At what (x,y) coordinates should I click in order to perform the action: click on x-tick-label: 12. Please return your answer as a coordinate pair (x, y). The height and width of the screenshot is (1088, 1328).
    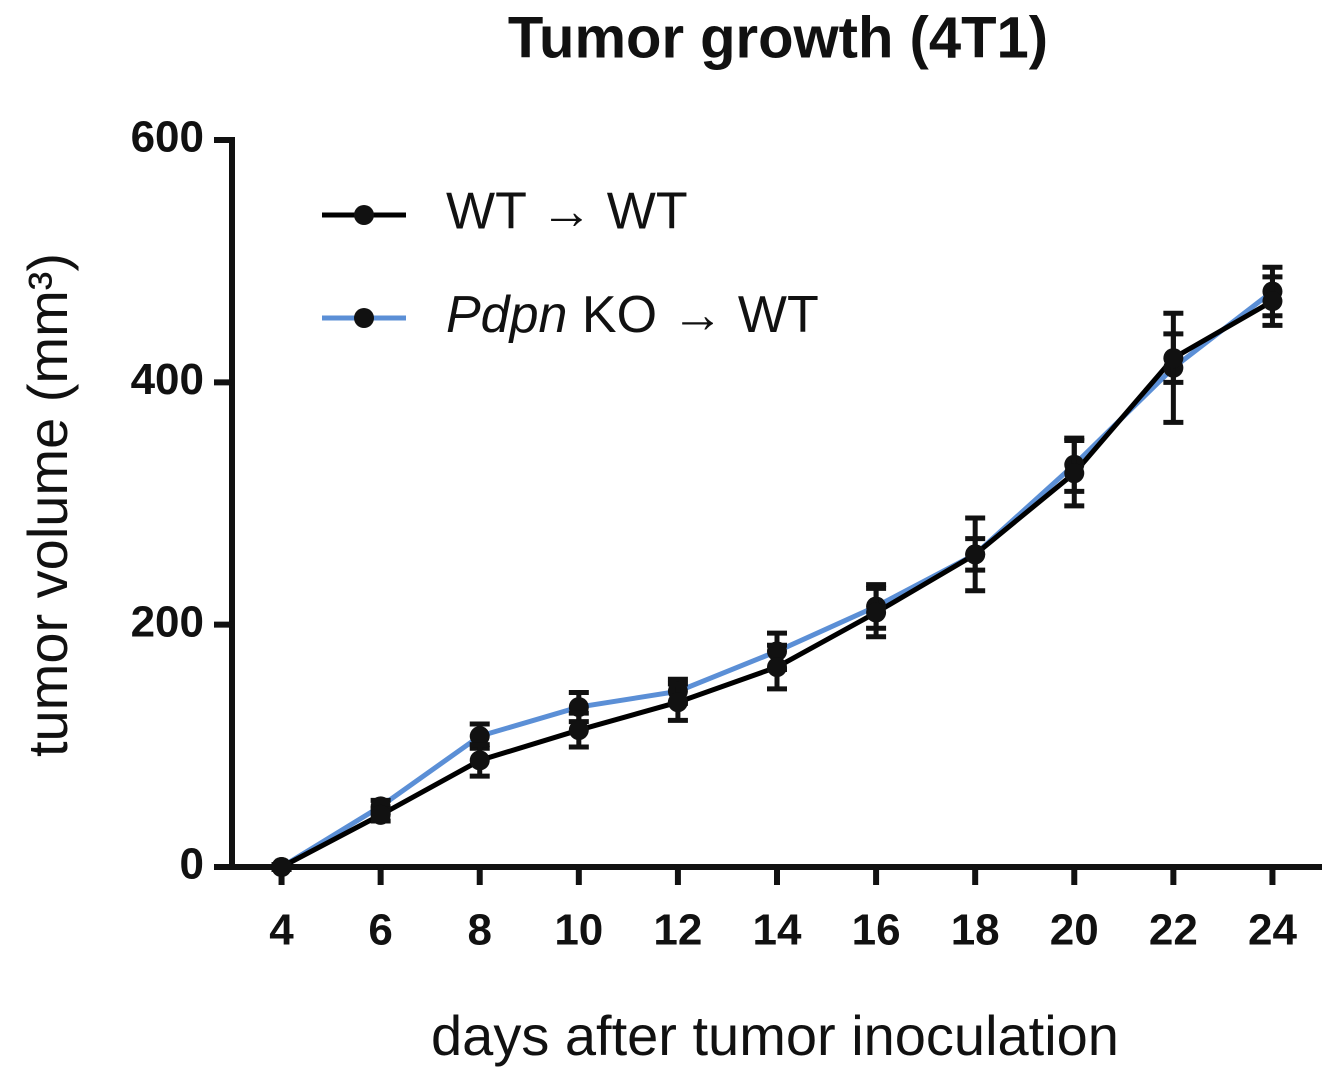
    Looking at the image, I should click on (677, 930).